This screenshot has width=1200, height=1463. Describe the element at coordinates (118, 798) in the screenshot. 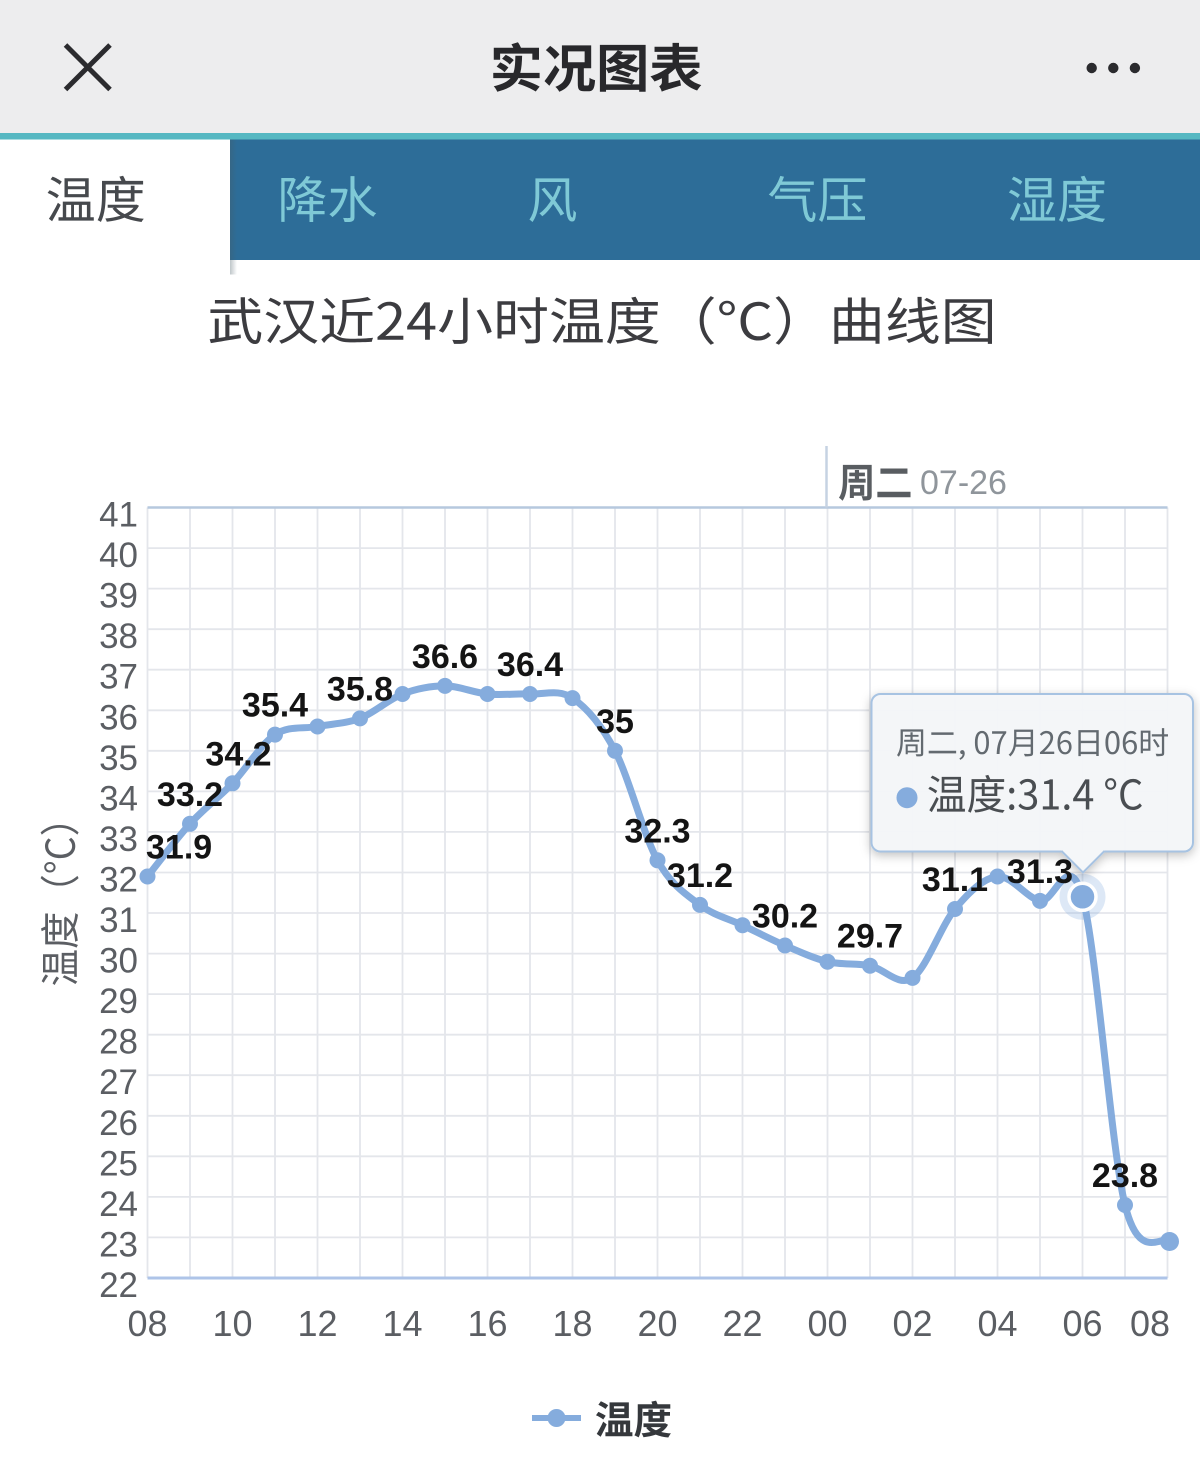

I see `svg-text: 34` at that location.